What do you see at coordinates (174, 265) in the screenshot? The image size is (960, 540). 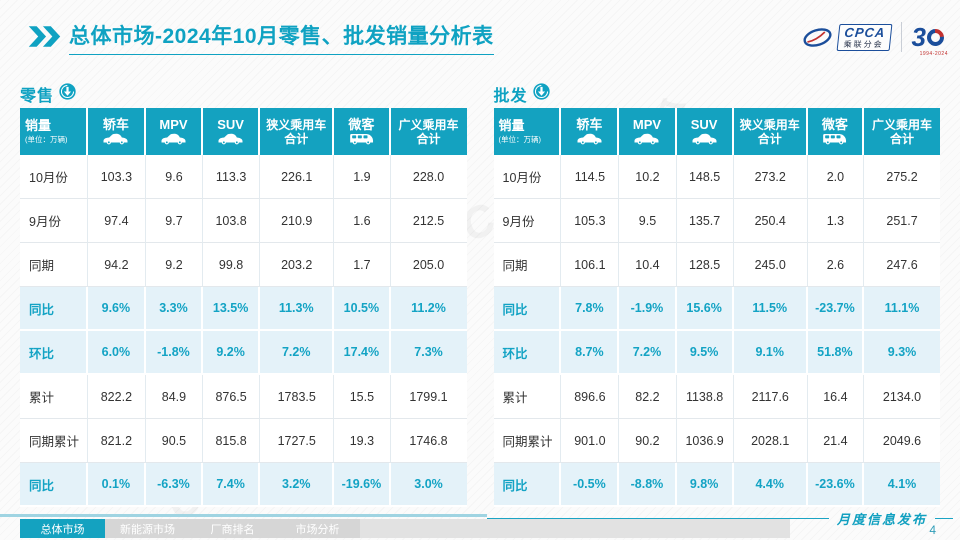 I see `data-cell: 9.2` at bounding box center [174, 265].